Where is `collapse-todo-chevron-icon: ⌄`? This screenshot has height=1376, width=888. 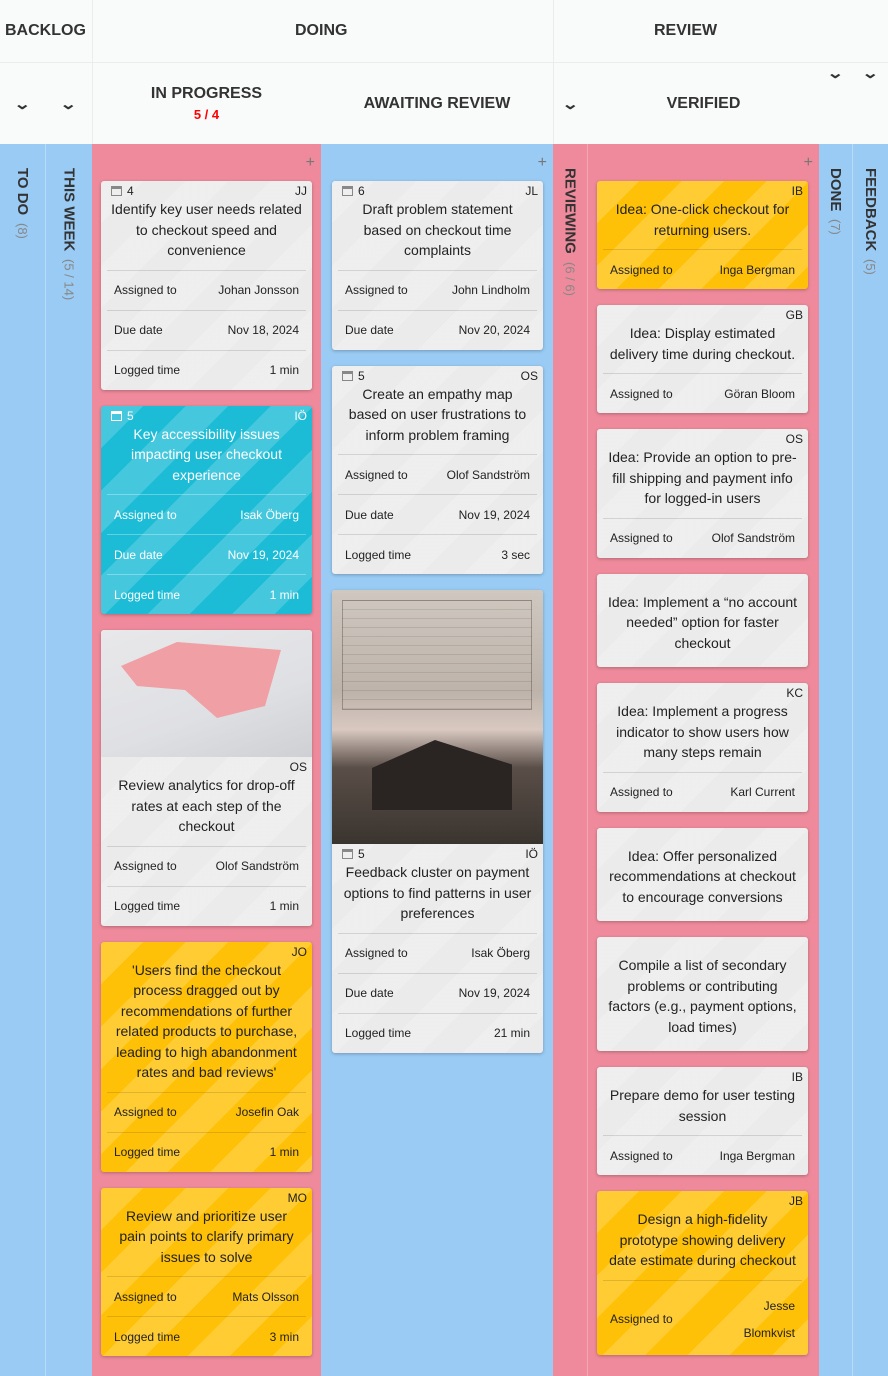 collapse-todo-chevron-icon: ⌄ is located at coordinates (22, 104).